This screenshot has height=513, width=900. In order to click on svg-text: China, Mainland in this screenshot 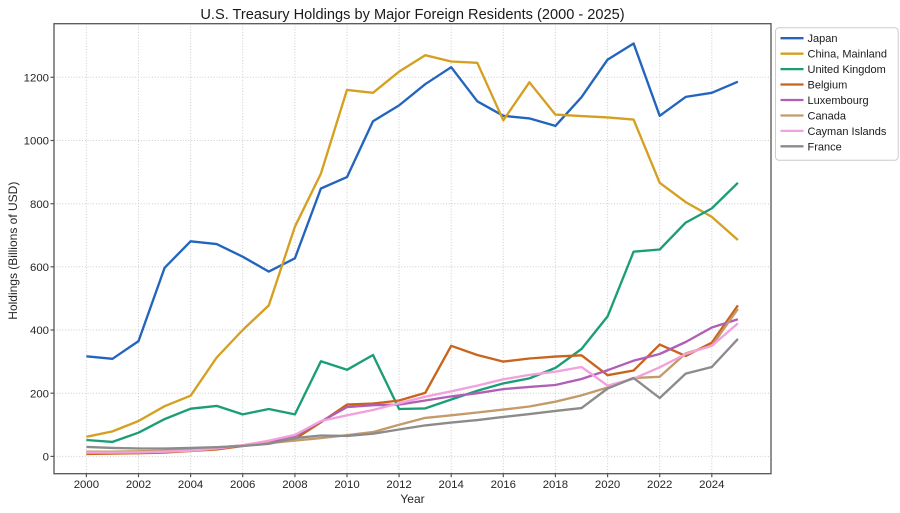, I will do `click(848, 55)`.